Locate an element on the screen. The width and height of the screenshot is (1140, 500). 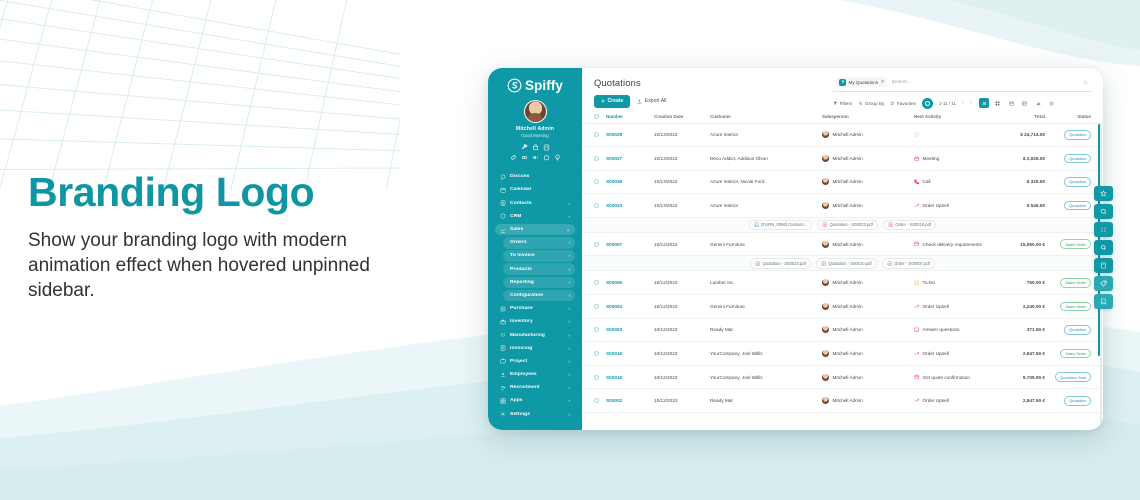
filters-button: Filters is located at coordinates (842, 103).